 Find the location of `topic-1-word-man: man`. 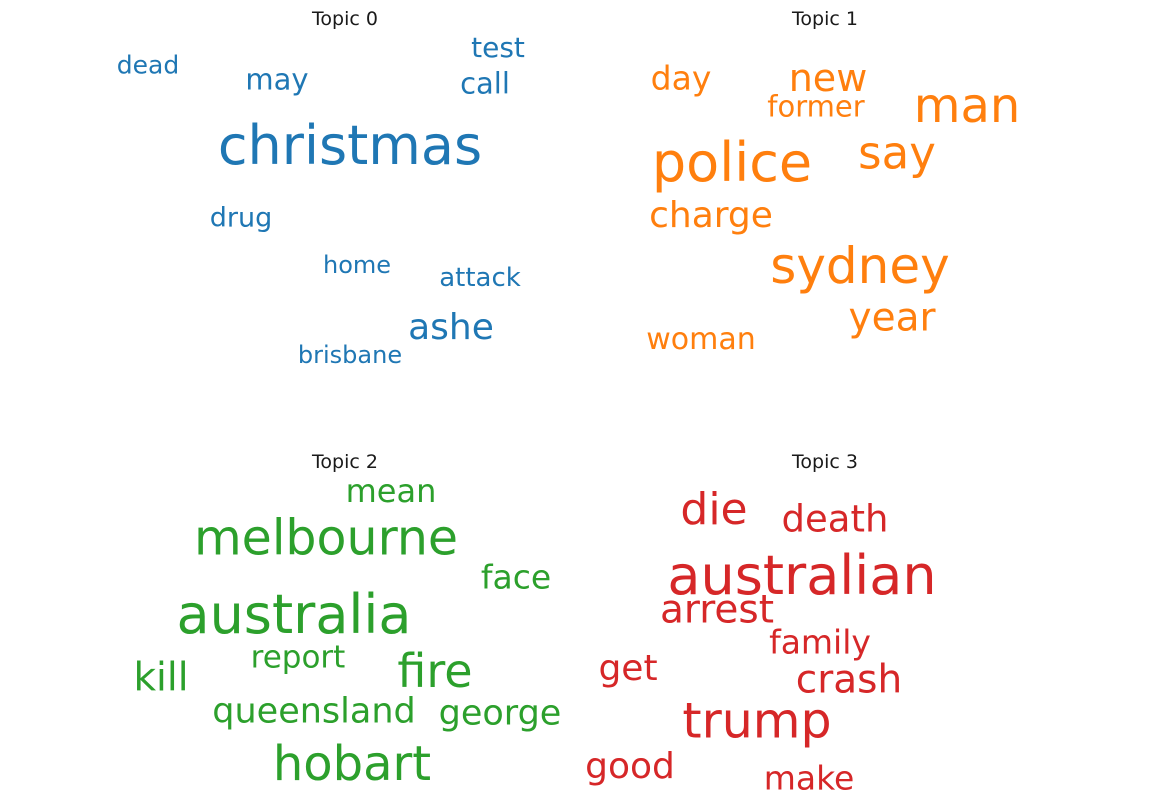

topic-1-word-man: man is located at coordinates (967, 106).